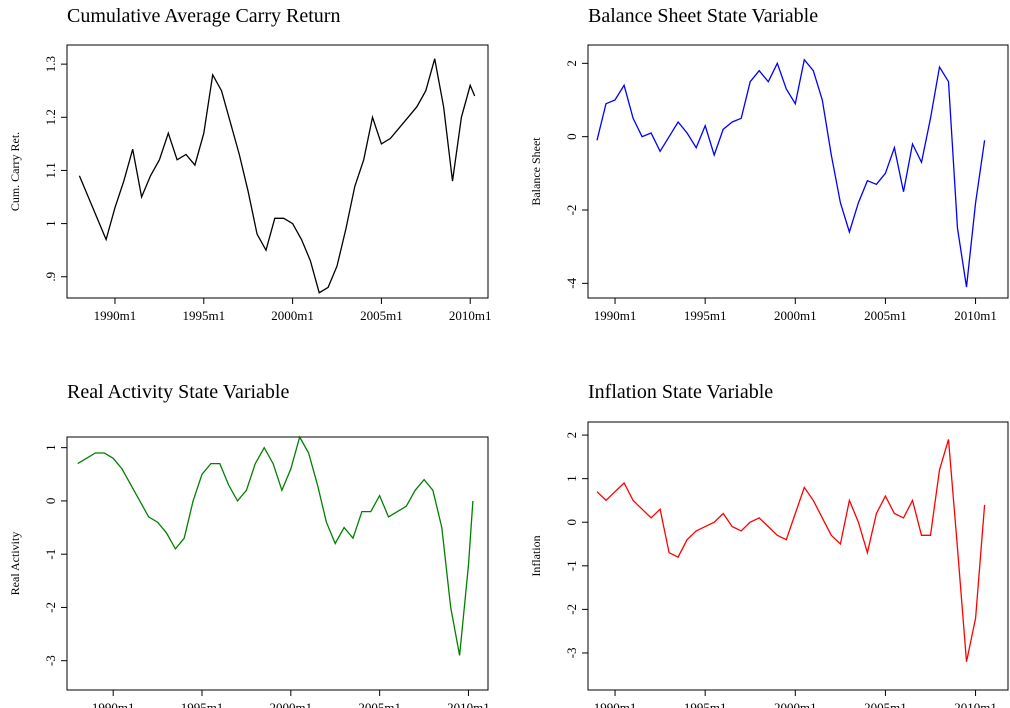  Describe the element at coordinates (703, 16) in the screenshot. I see `chart-title: Balance Sheet State Variable` at that location.